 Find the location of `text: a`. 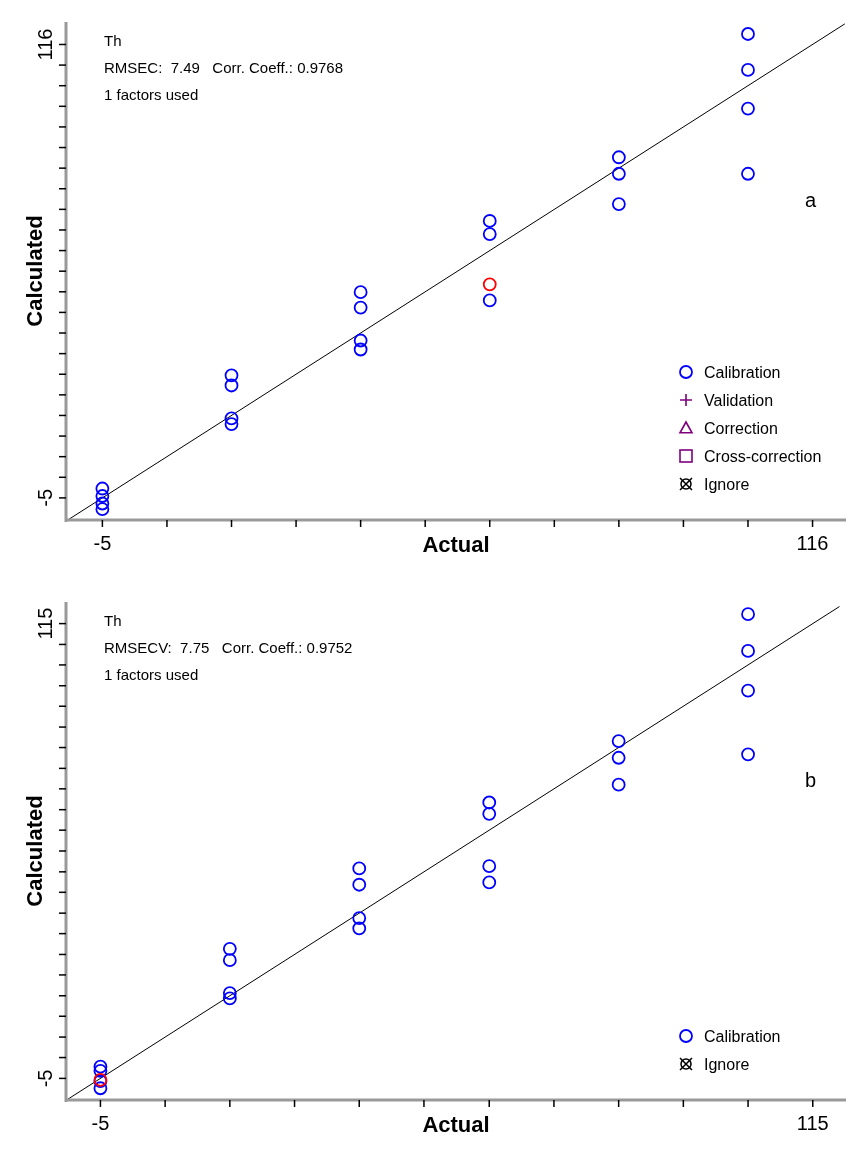

text: a is located at coordinates (810, 200).